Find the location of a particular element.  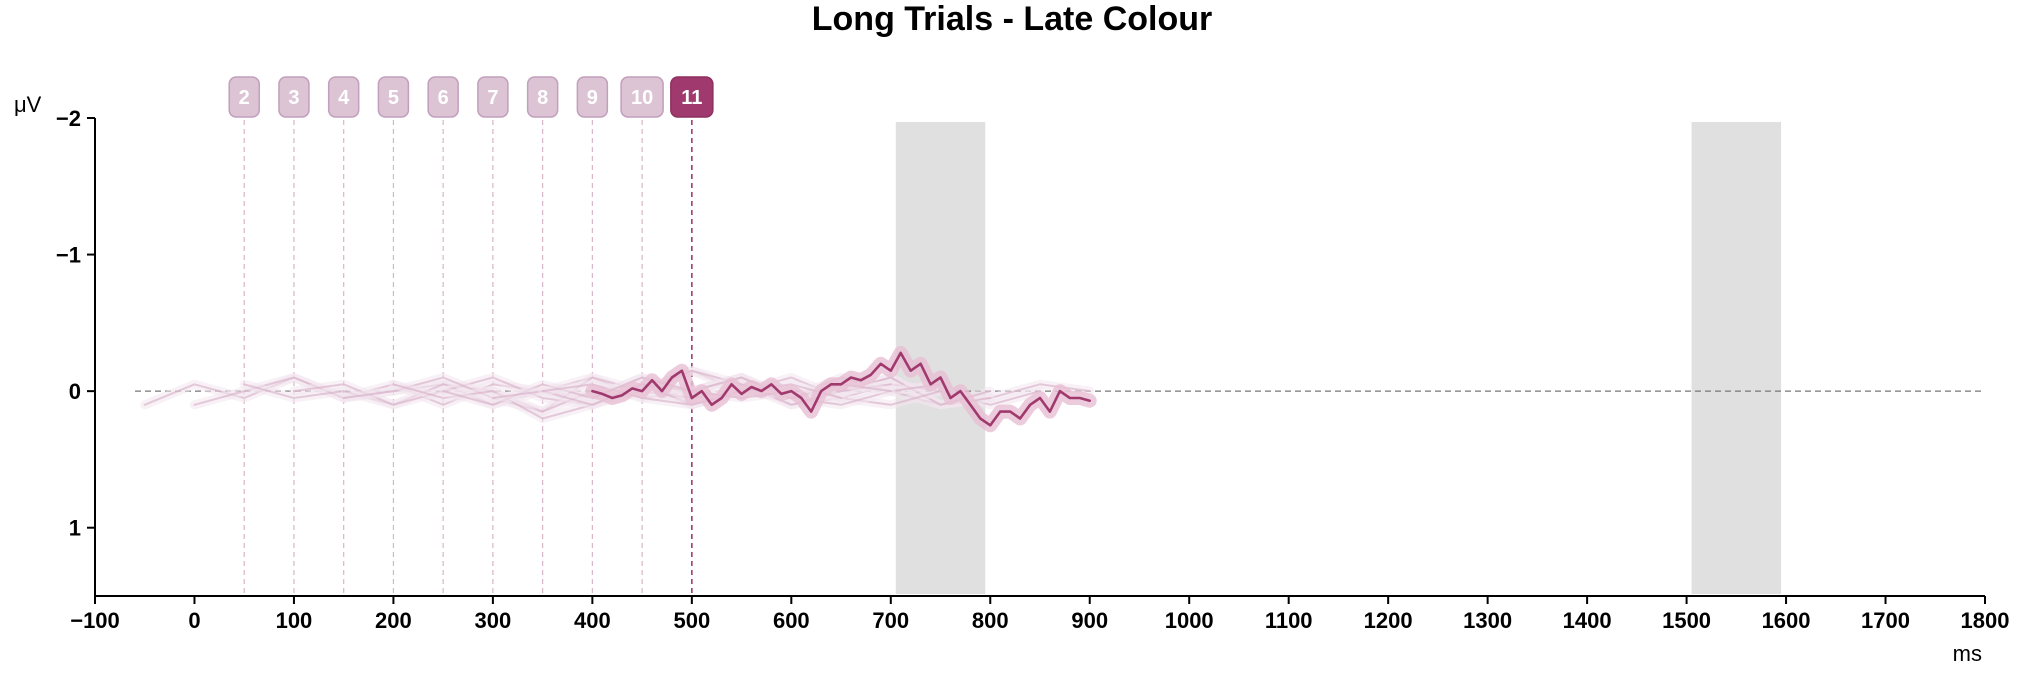

x-tick-label-300: 300 is located at coordinates (493, 620).